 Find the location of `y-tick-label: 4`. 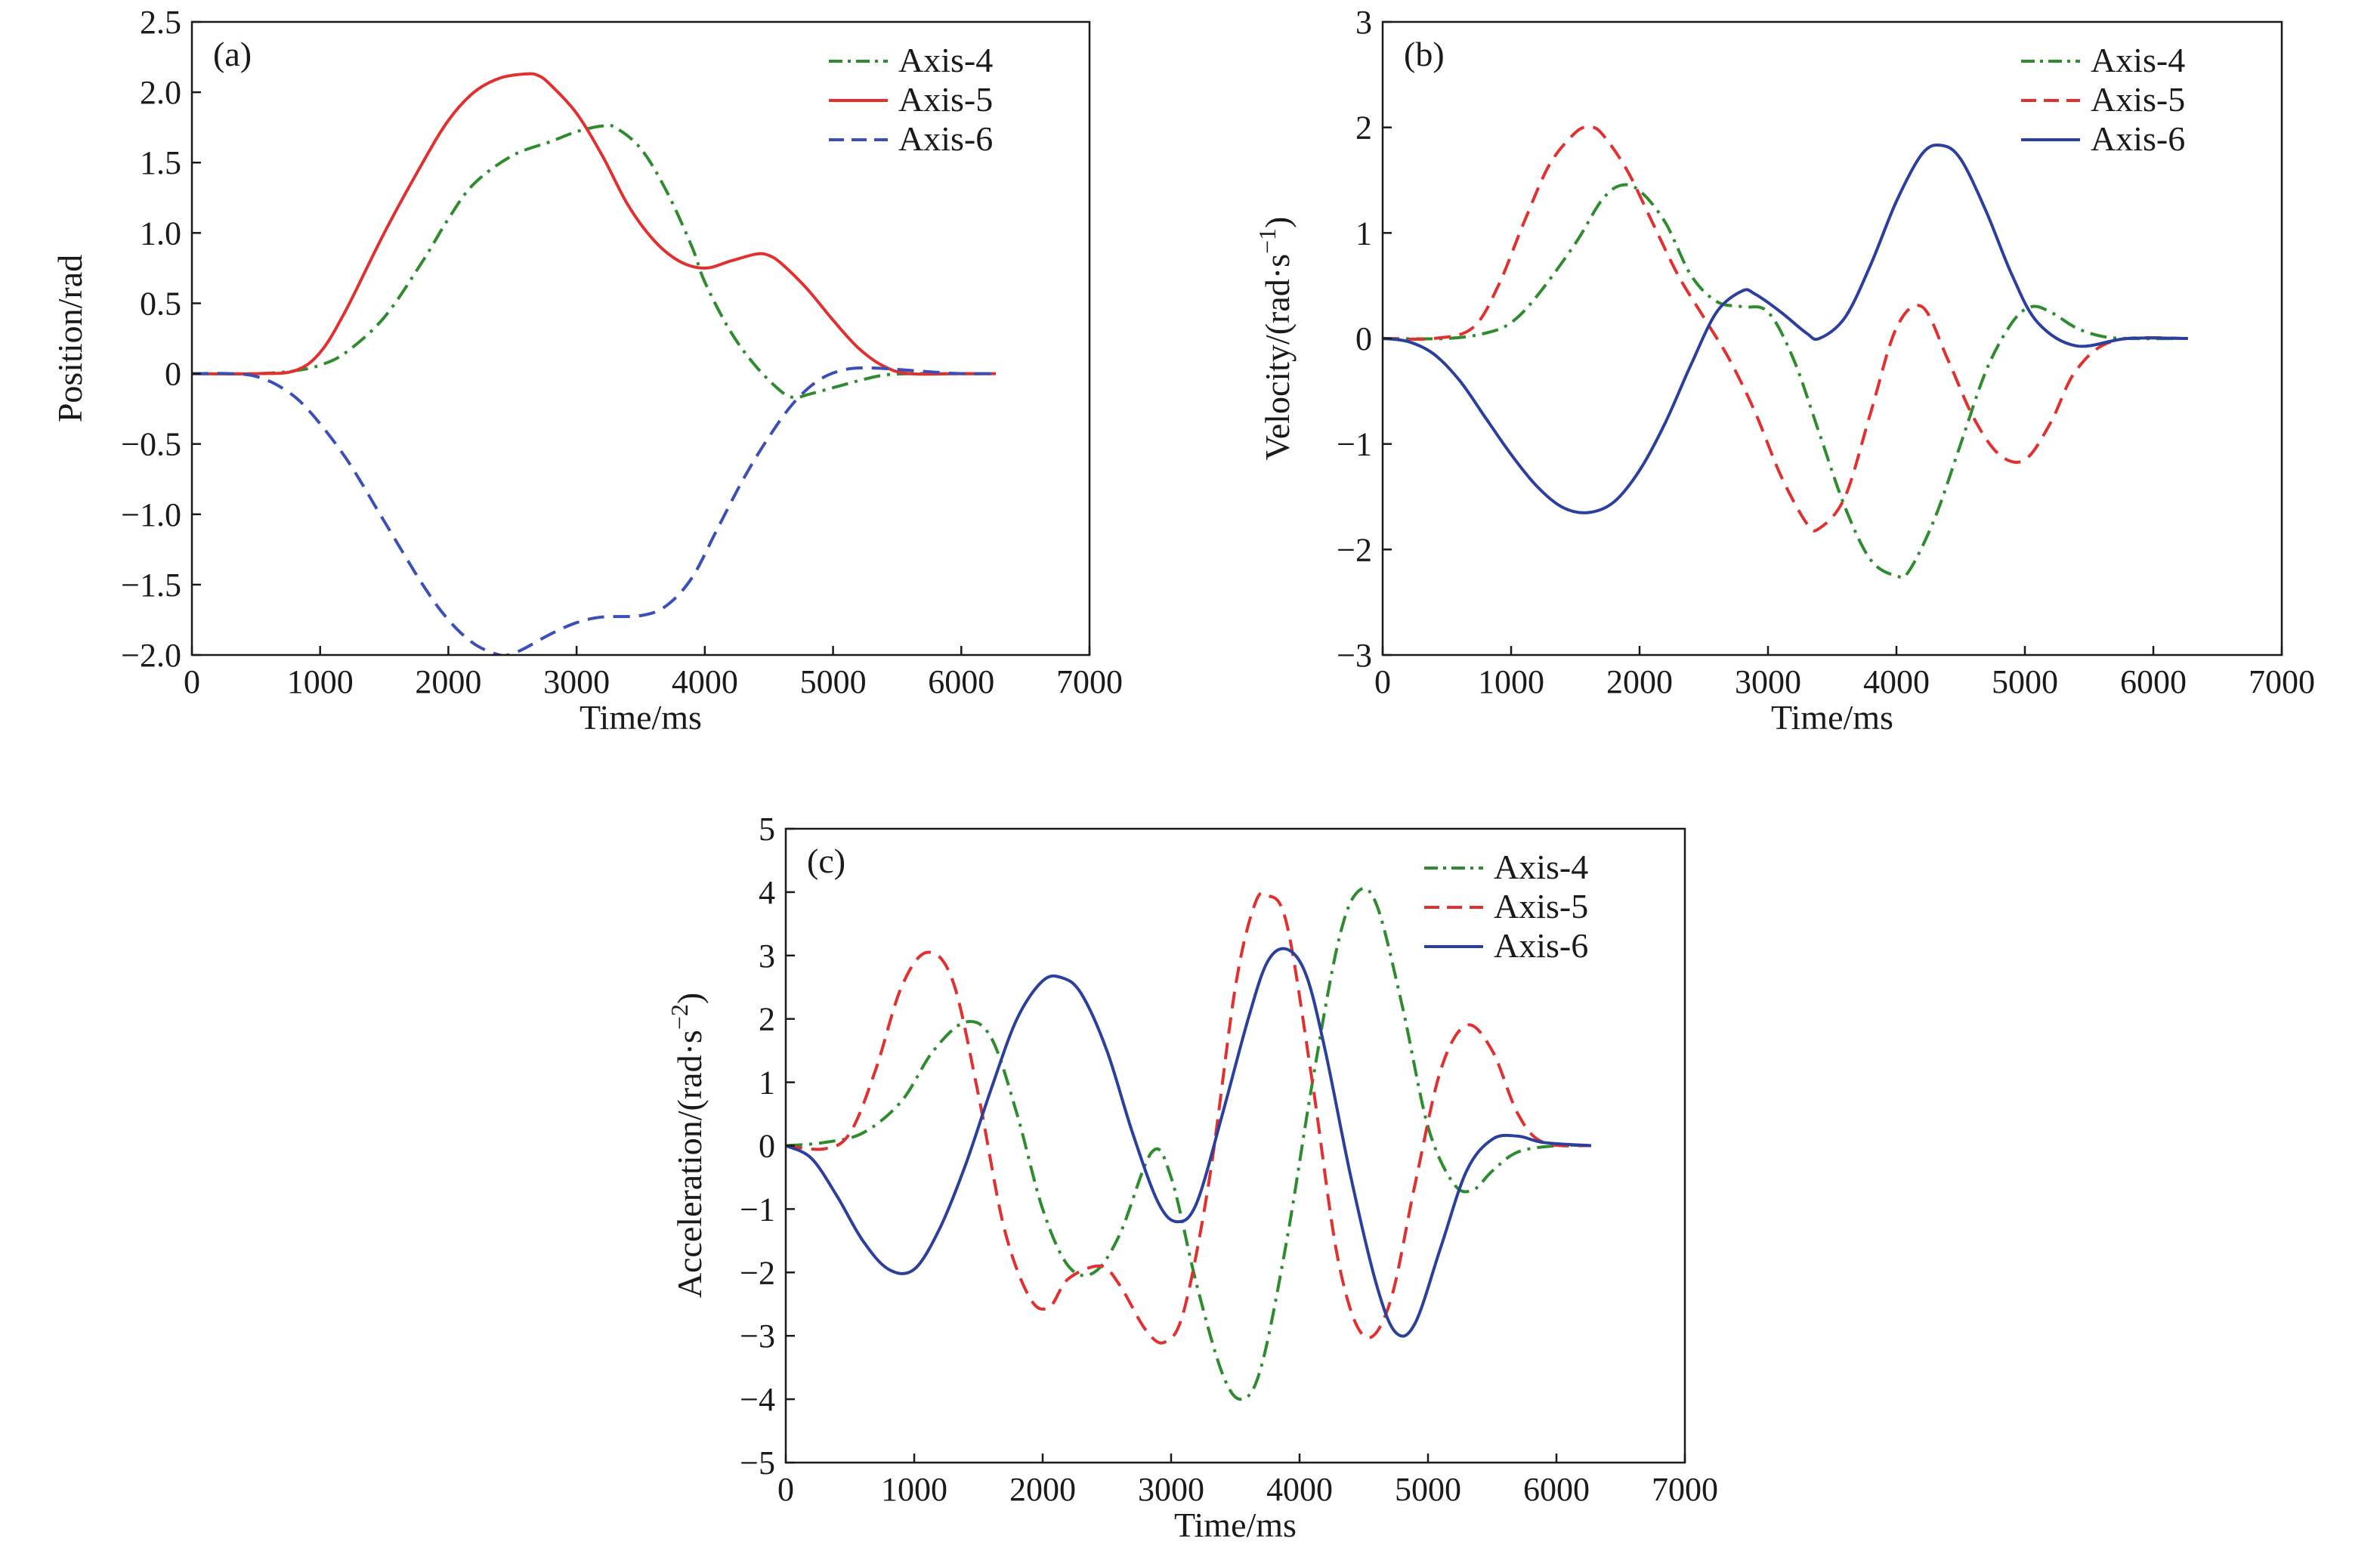

y-tick-label: 4 is located at coordinates (767, 892).